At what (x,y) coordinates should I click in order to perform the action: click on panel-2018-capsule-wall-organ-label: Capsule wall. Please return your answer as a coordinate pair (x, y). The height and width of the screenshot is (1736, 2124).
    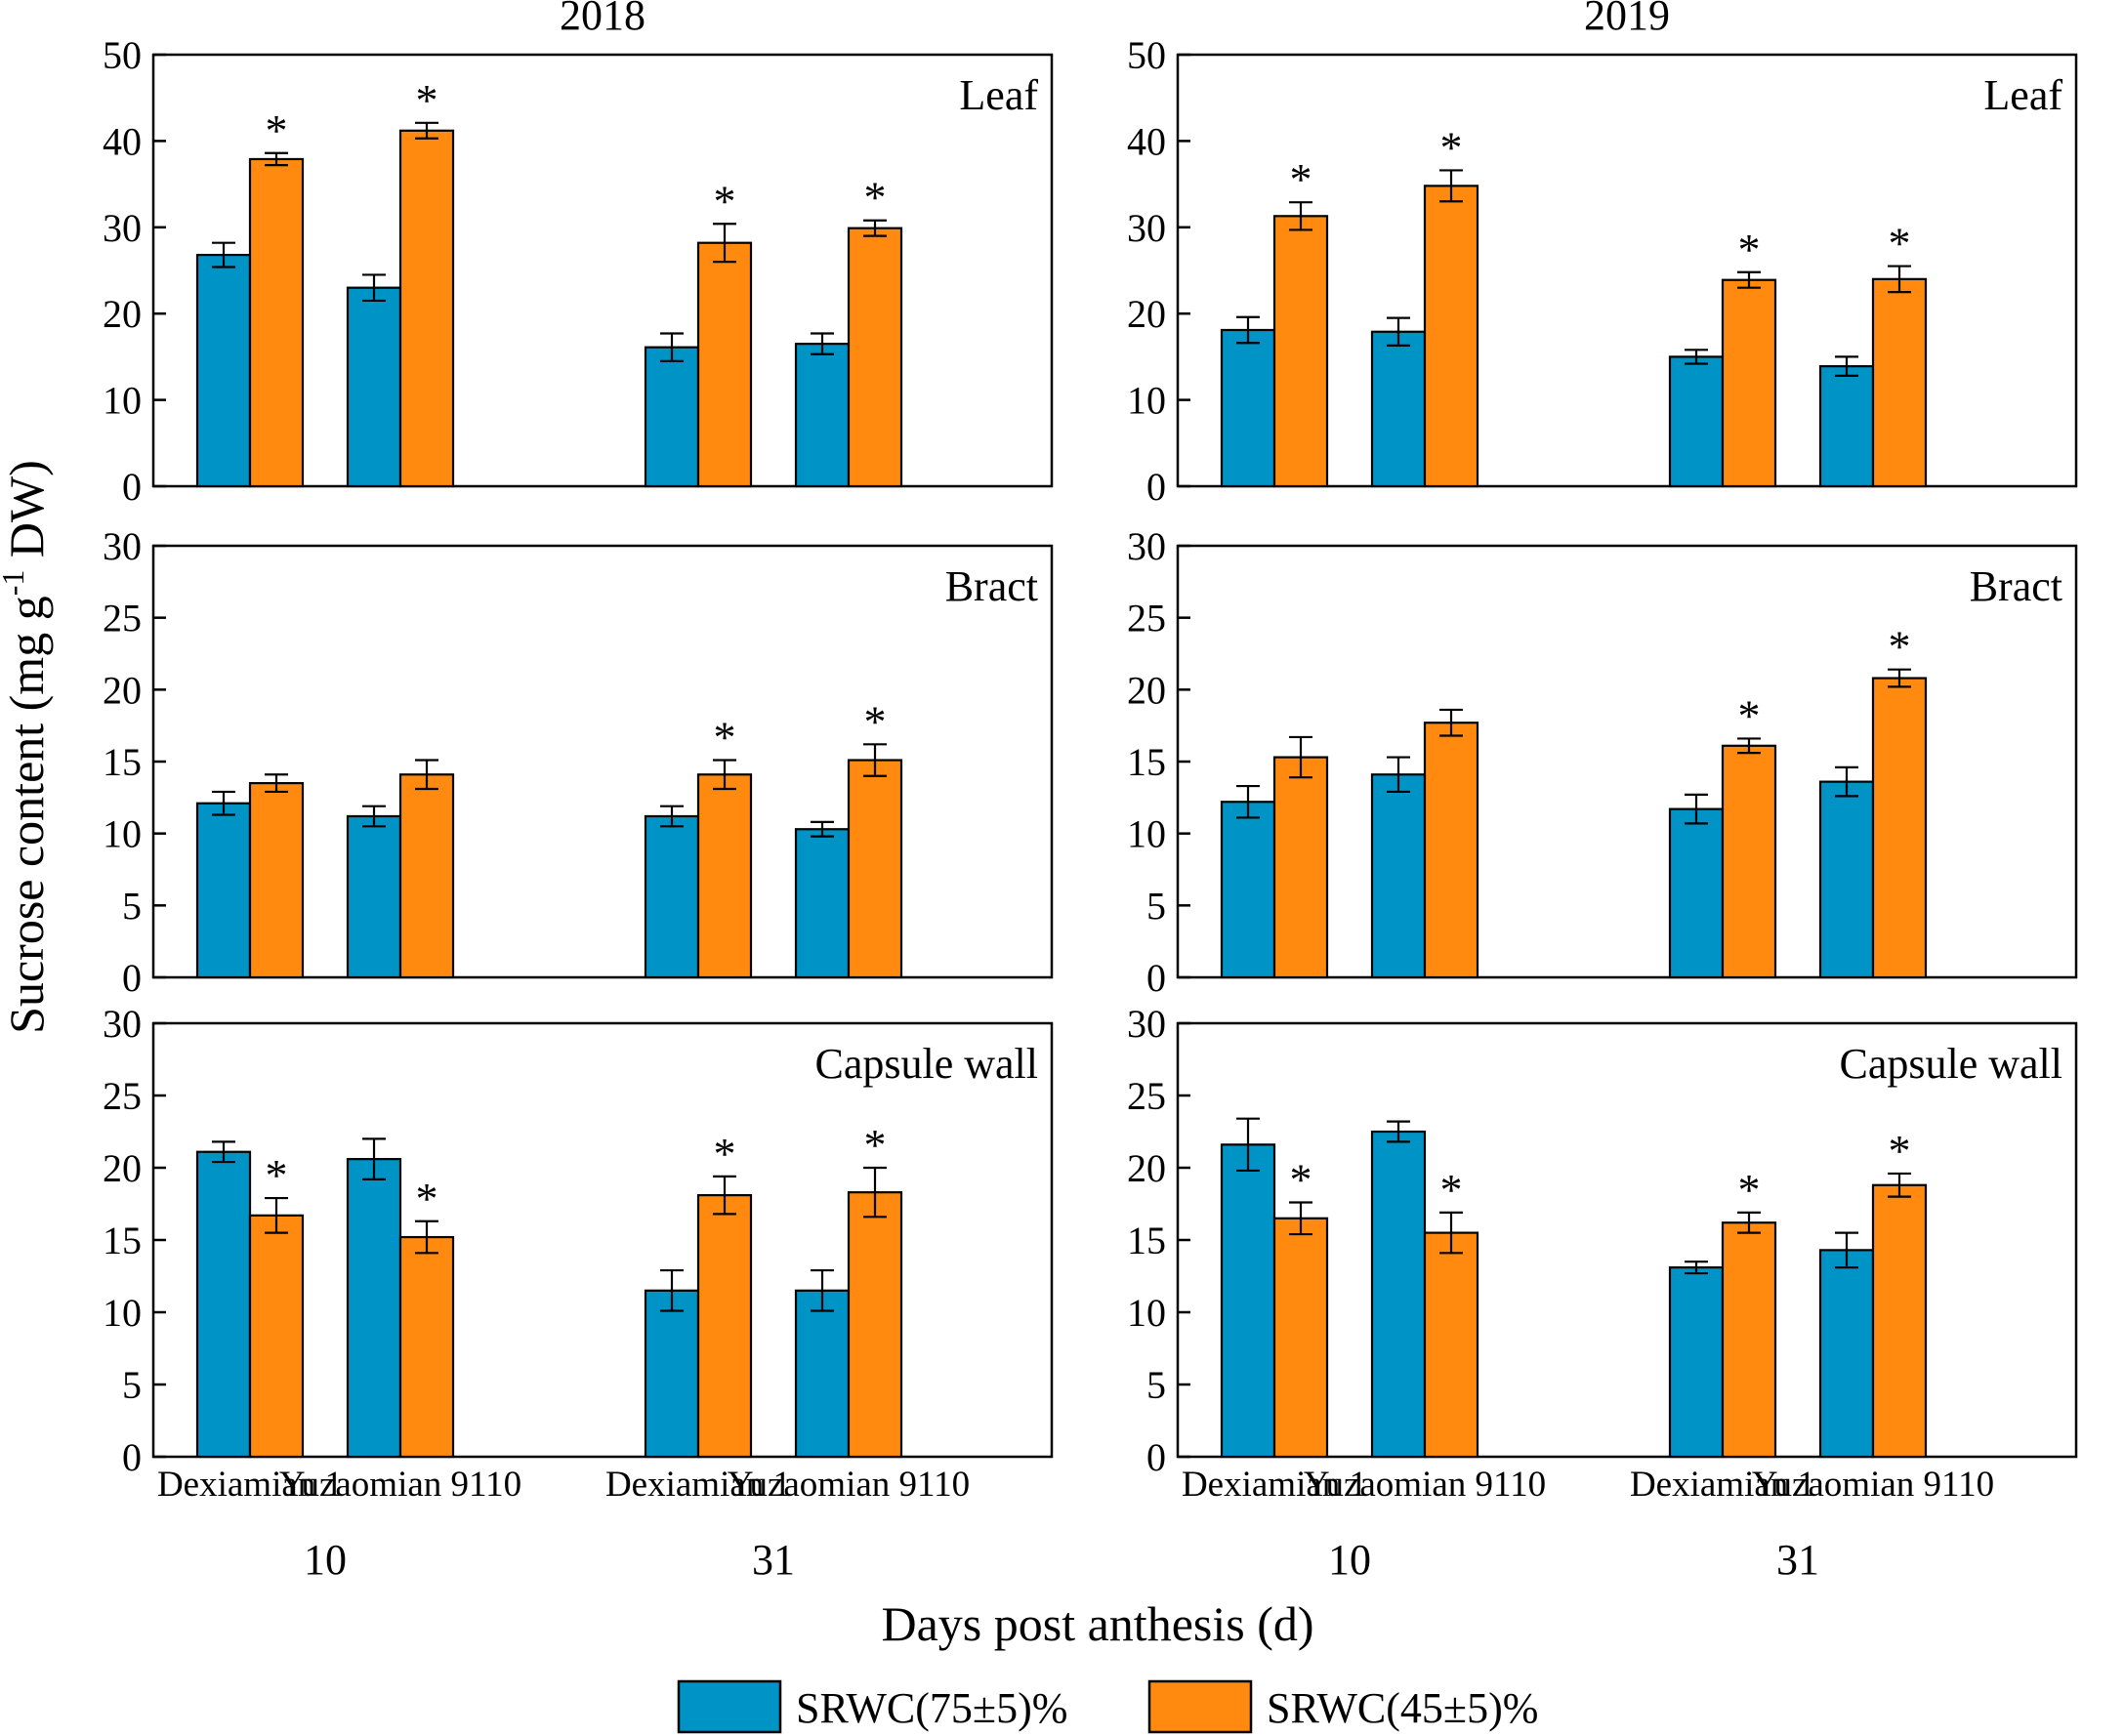
    Looking at the image, I should click on (926, 1064).